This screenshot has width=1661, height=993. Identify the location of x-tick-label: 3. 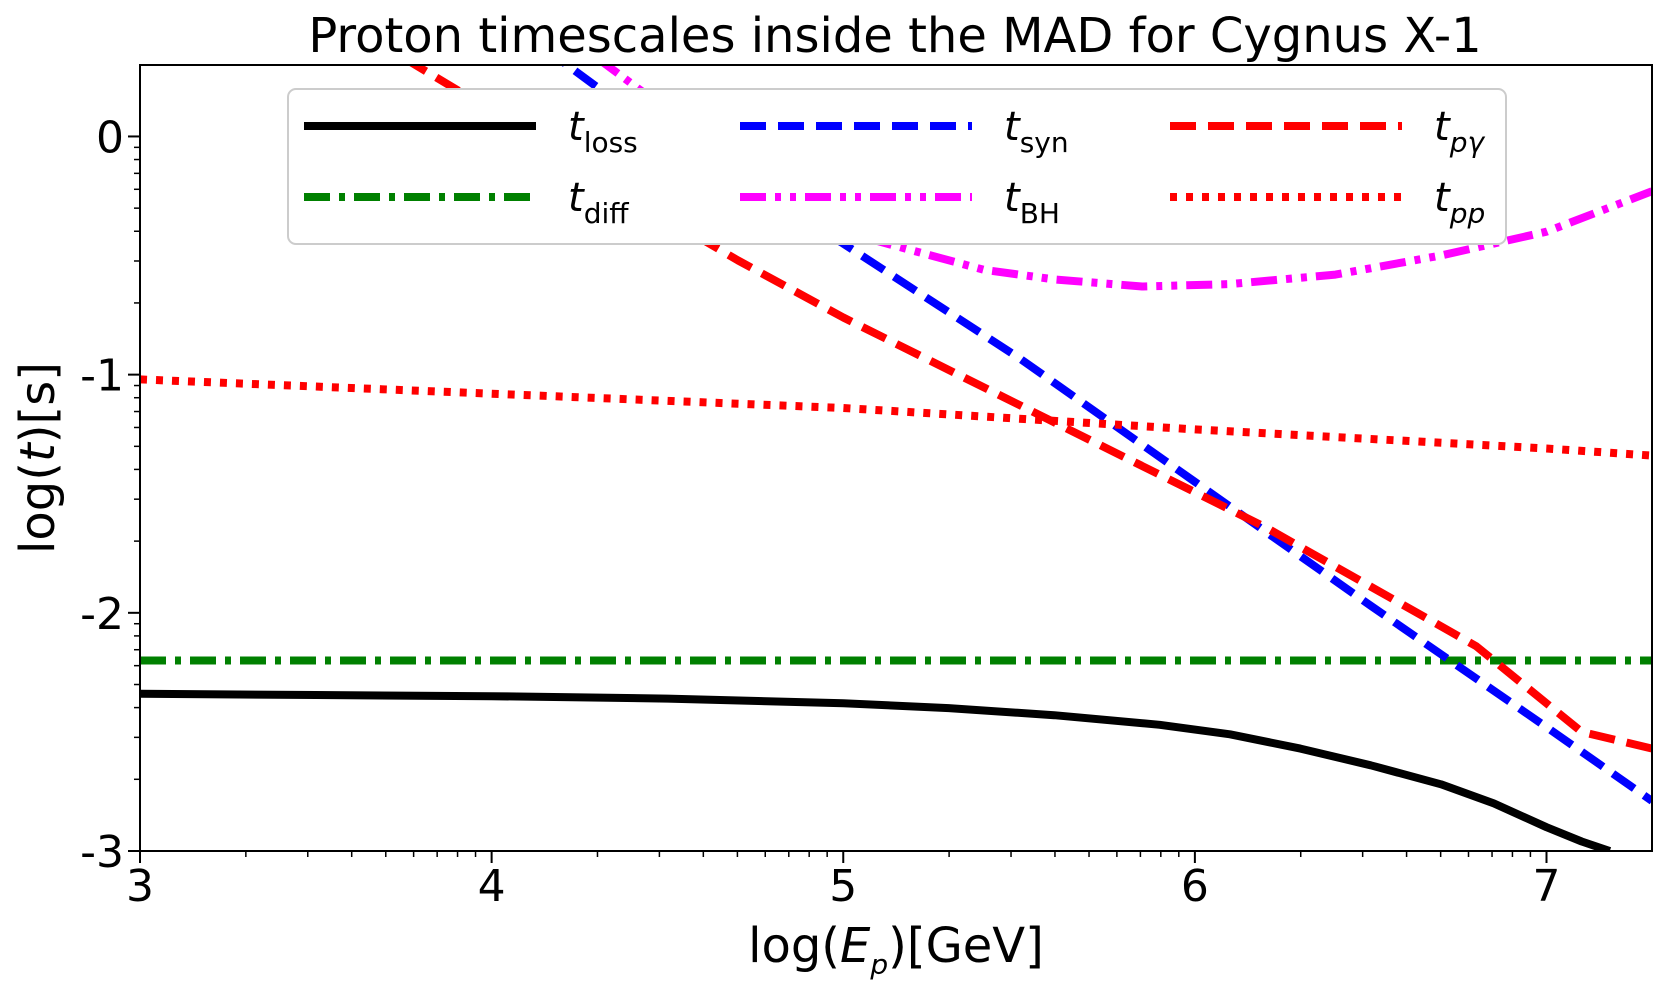
(140, 886).